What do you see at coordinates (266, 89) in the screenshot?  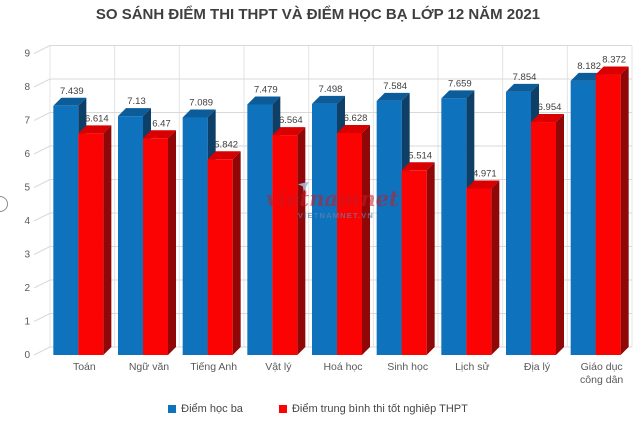 I see `bar-data-label: 7.479` at bounding box center [266, 89].